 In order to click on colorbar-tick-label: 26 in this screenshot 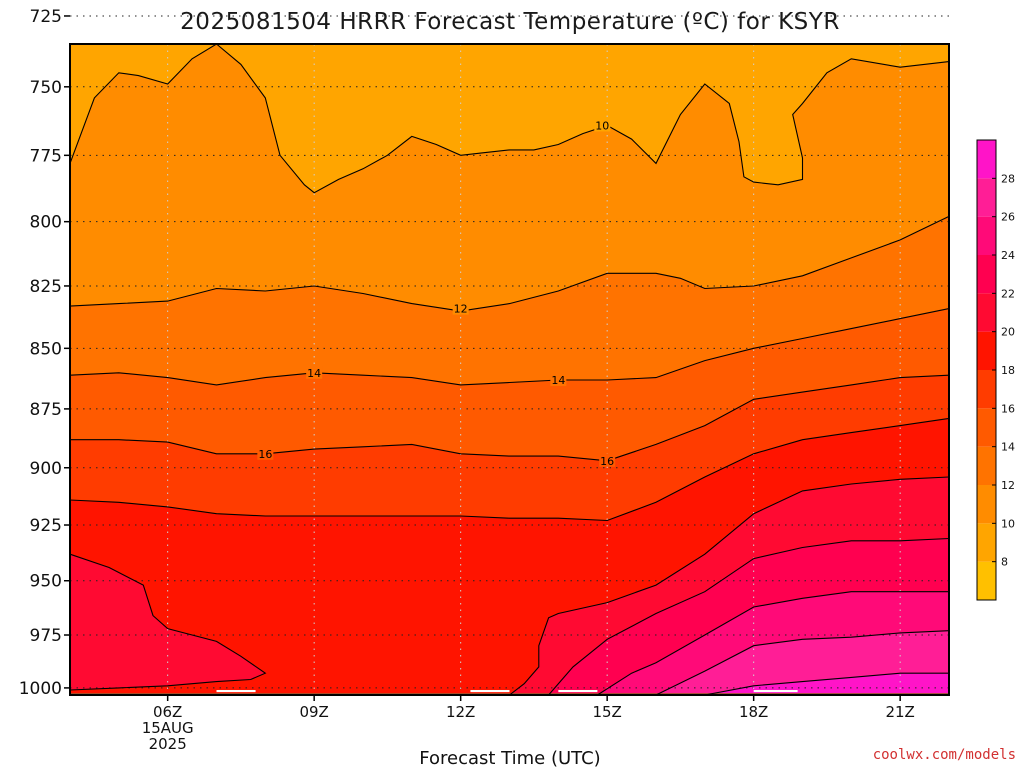, I will do `click(1008, 217)`.